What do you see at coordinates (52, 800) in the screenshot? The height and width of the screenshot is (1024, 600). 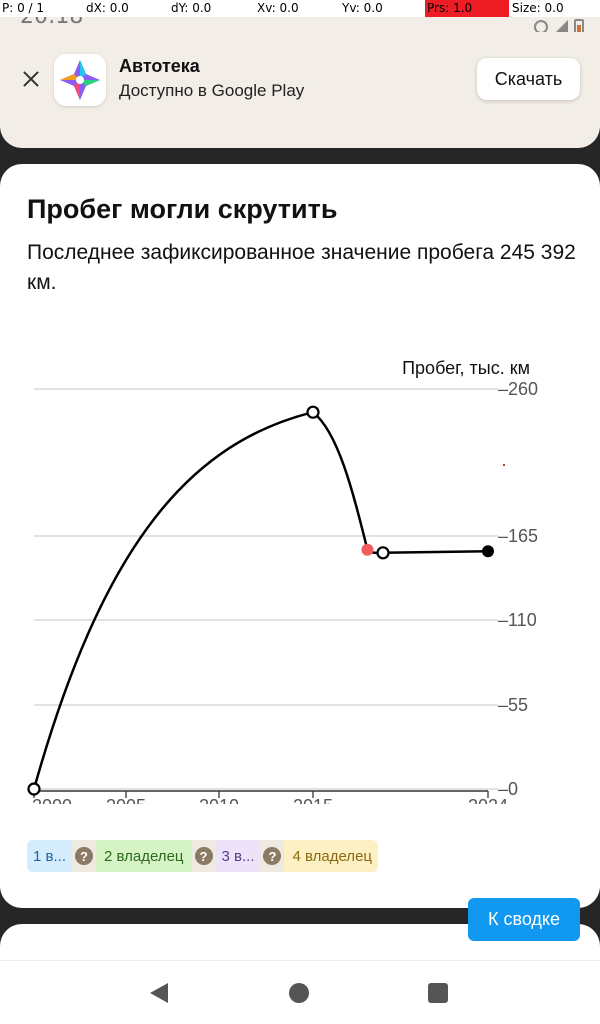 I see `x-tick-label: 2000` at bounding box center [52, 800].